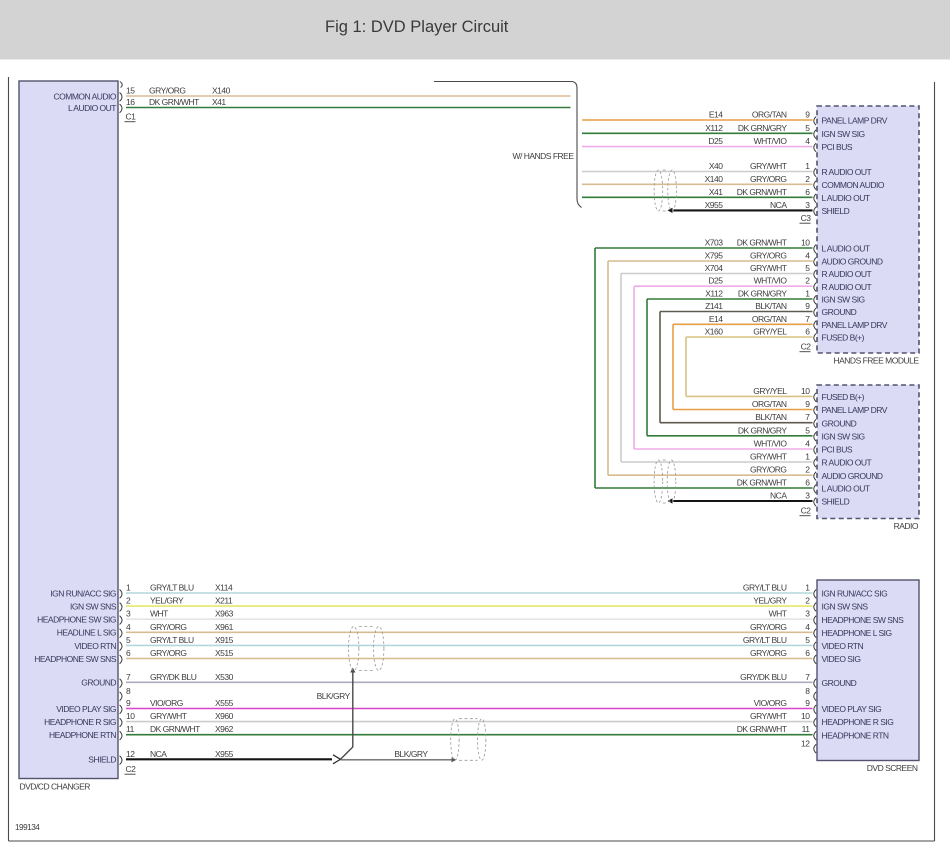 Image resolution: width=950 pixels, height=854 pixels. Describe the element at coordinates (846, 249) in the screenshot. I see `svg-text: L AUDIO OUT` at that location.